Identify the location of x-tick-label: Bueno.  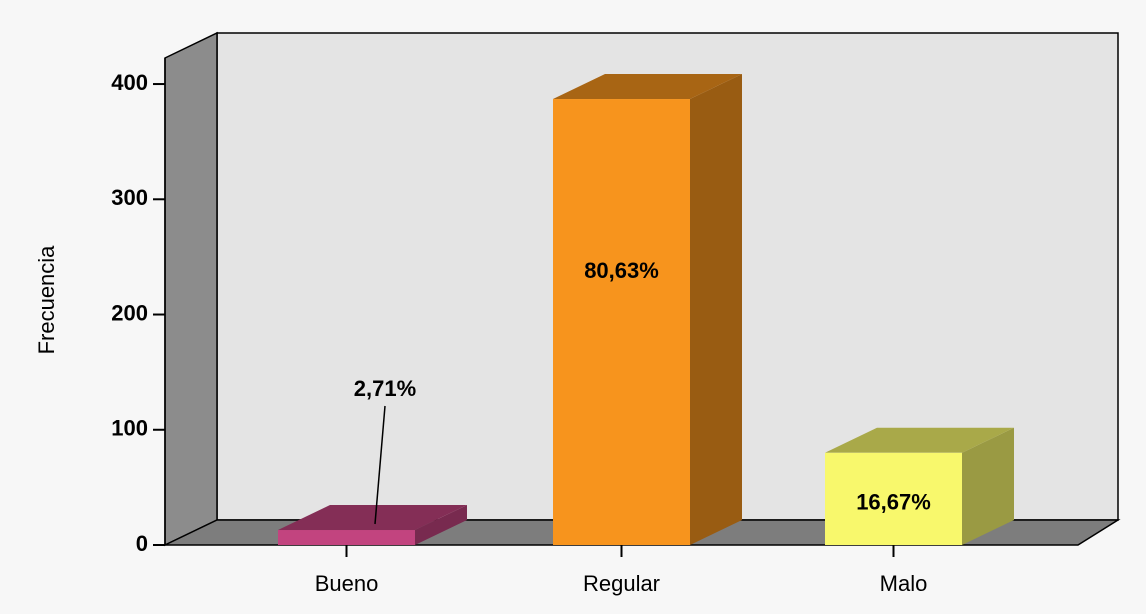
(347, 583).